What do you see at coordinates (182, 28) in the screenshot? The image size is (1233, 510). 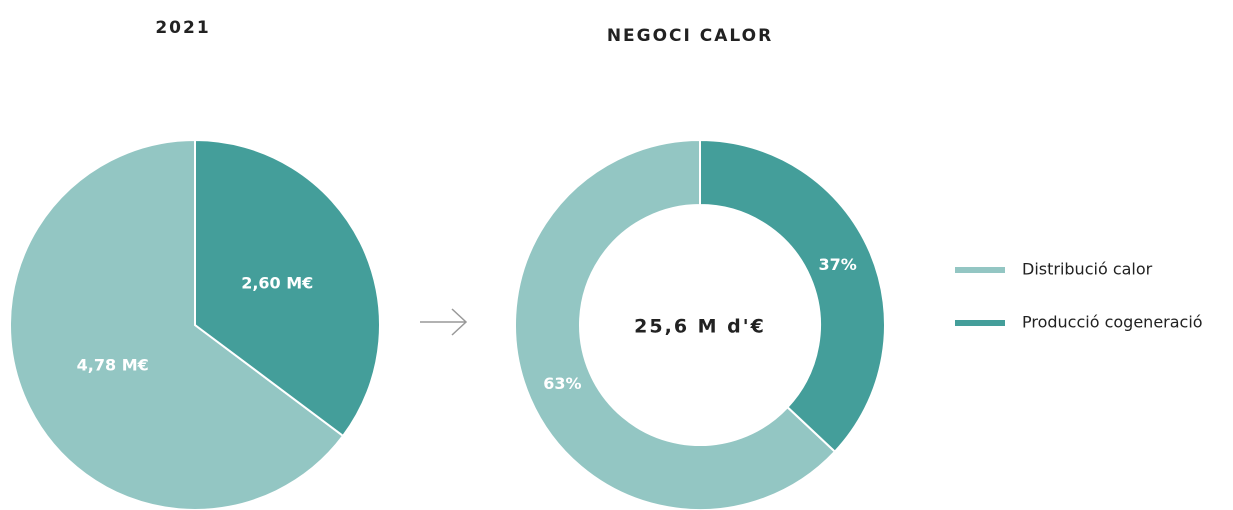 I see `chart-title: 2021` at bounding box center [182, 28].